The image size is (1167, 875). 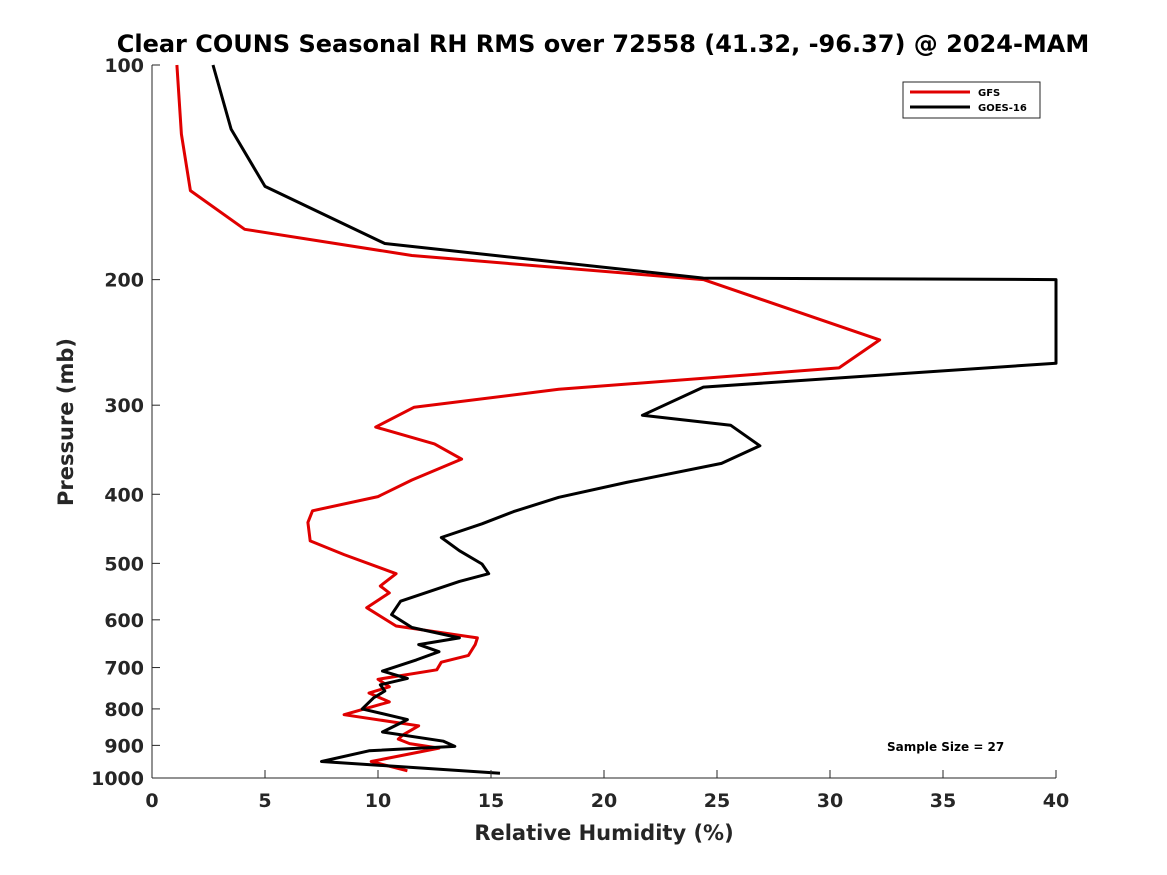 What do you see at coordinates (124, 710) in the screenshot?
I see `y-tick-label: 800` at bounding box center [124, 710].